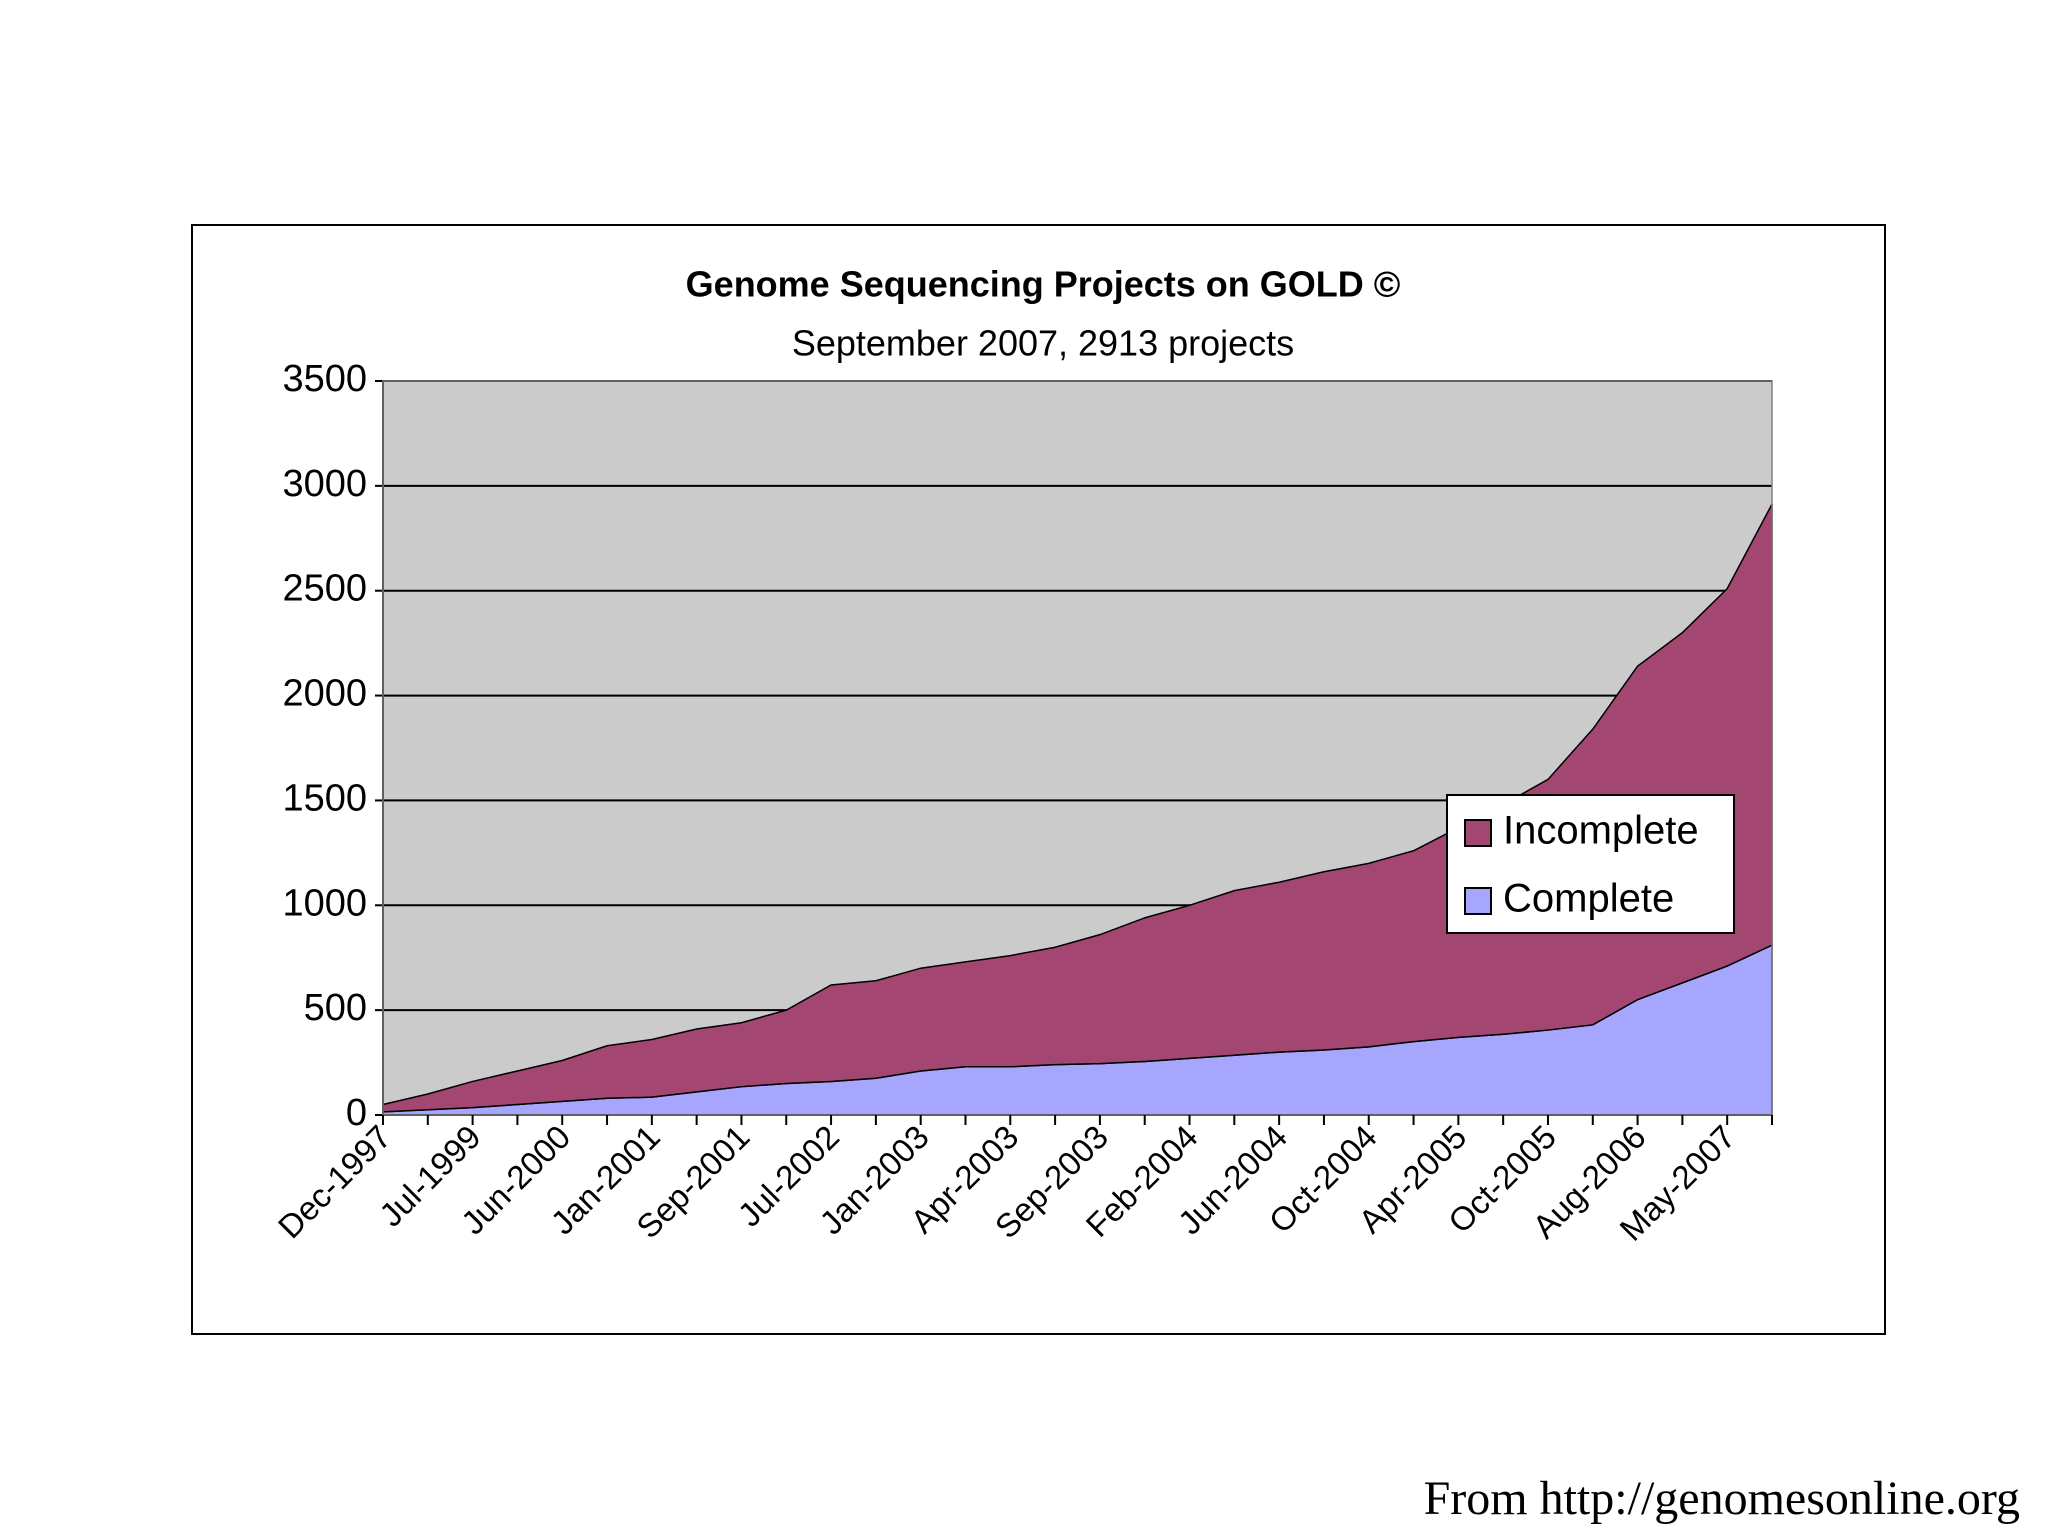 The height and width of the screenshot is (1536, 2048). Describe the element at coordinates (1590, 864) in the screenshot. I see `legend-box` at that location.